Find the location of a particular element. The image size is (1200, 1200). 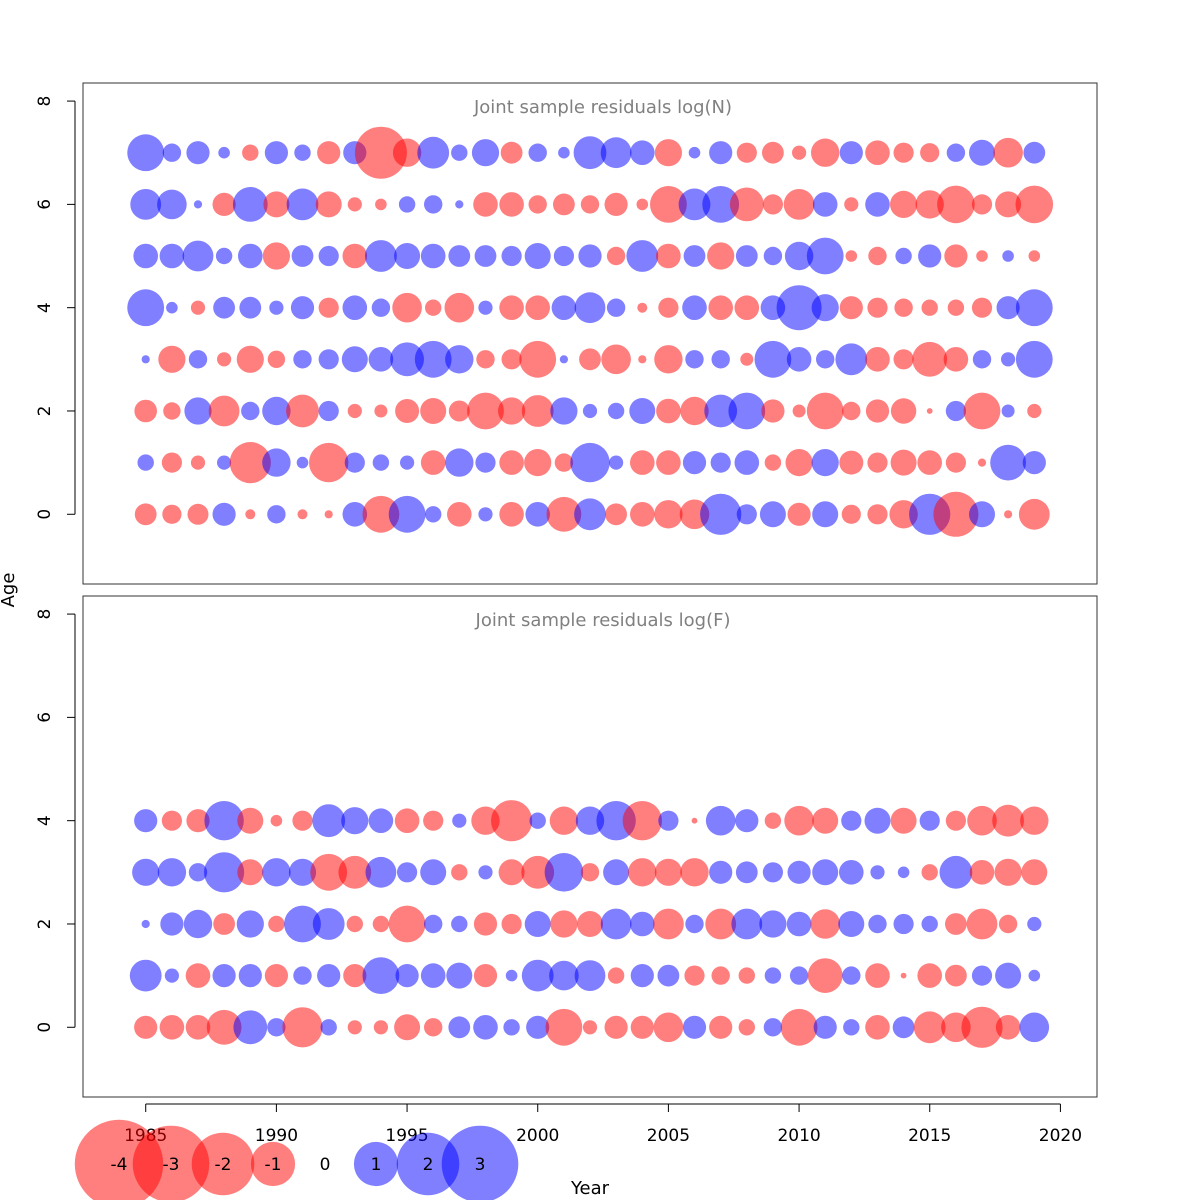

legend-label: -2 is located at coordinates (223, 1165).